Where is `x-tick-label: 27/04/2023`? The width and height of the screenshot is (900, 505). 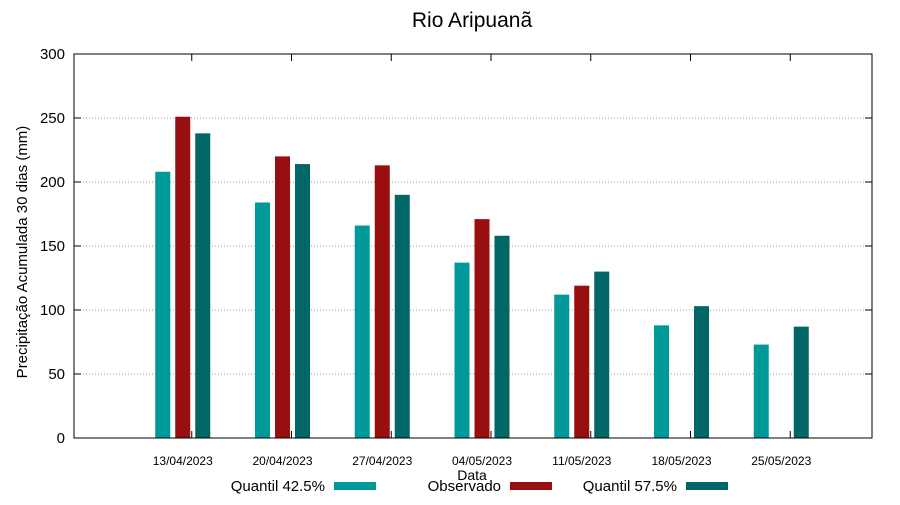
x-tick-label: 27/04/2023 is located at coordinates (382, 461).